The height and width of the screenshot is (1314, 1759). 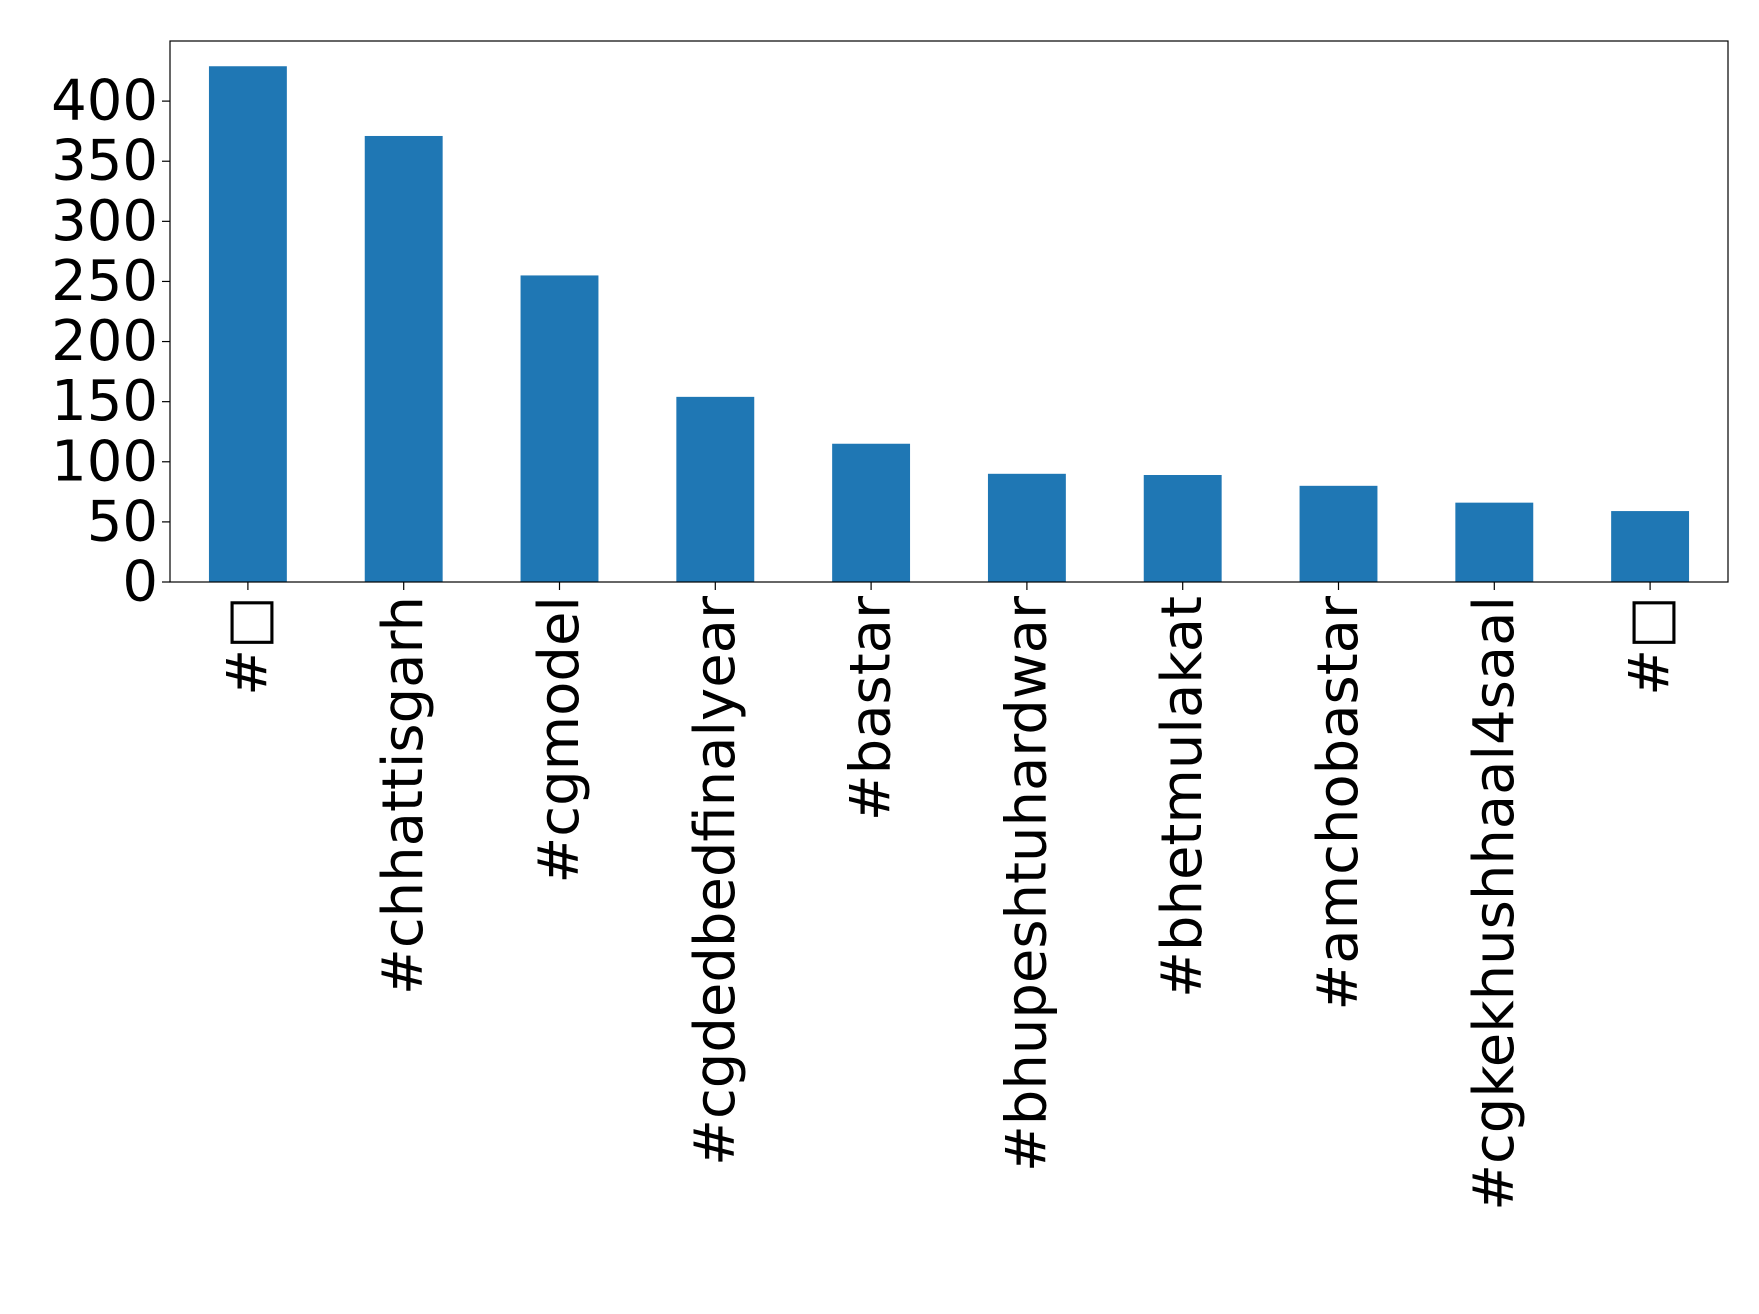 I want to click on x-tick-label: #bhetmulakat, so click(x=1182, y=797).